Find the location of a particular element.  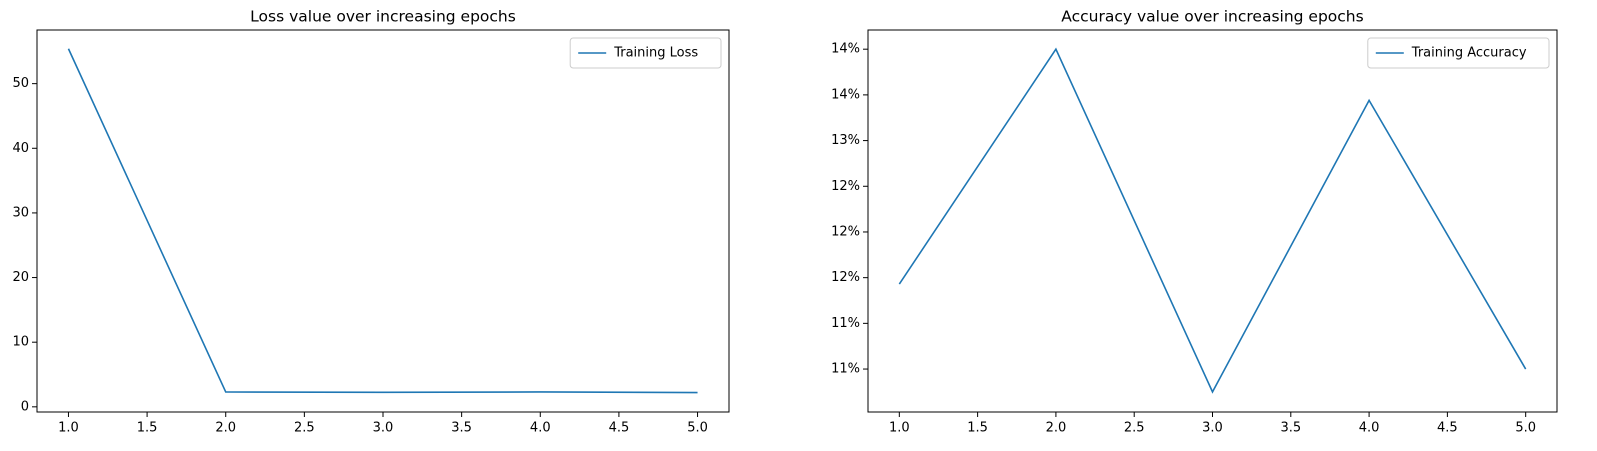

y-tick-label: 40 is located at coordinates (20, 148).